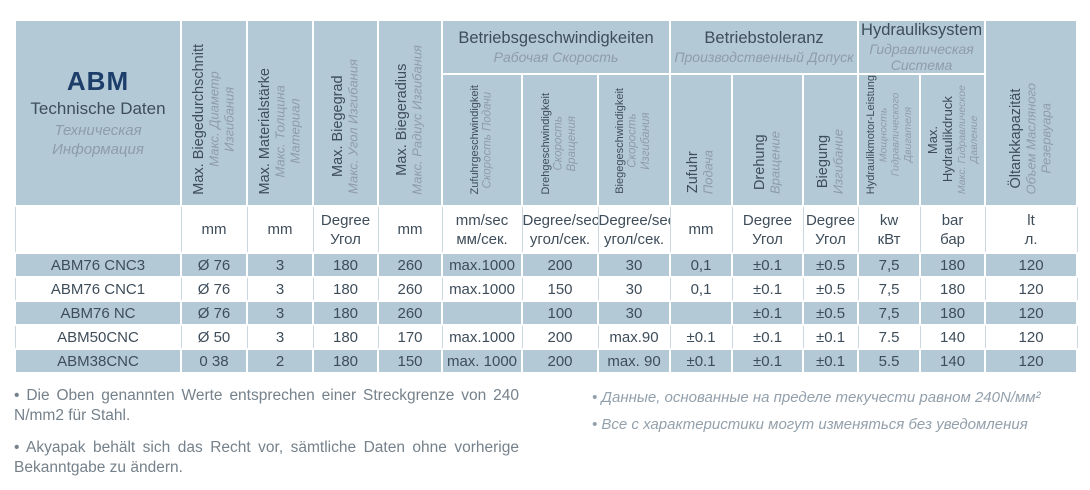  What do you see at coordinates (482, 220) in the screenshot?
I see `unit-label: mm/sec` at bounding box center [482, 220].